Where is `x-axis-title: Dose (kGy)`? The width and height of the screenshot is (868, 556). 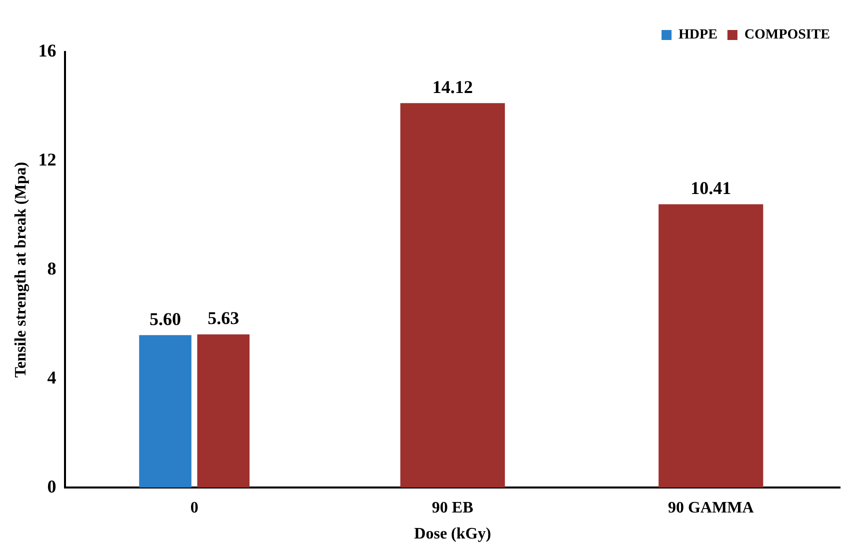 x-axis-title: Dose (kGy) is located at coordinates (453, 534).